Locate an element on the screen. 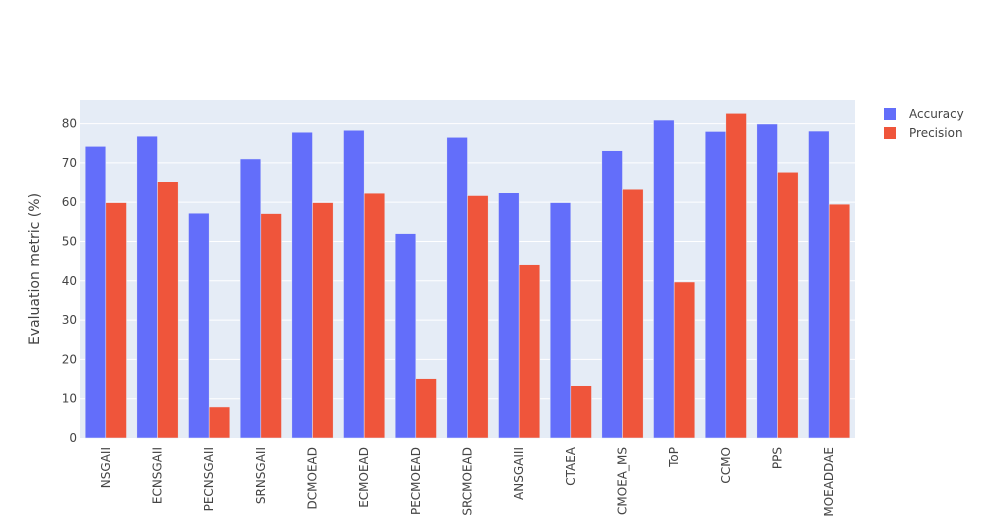 The width and height of the screenshot is (981, 525). legend: Accuracy Precision is located at coordinates (924, 123).